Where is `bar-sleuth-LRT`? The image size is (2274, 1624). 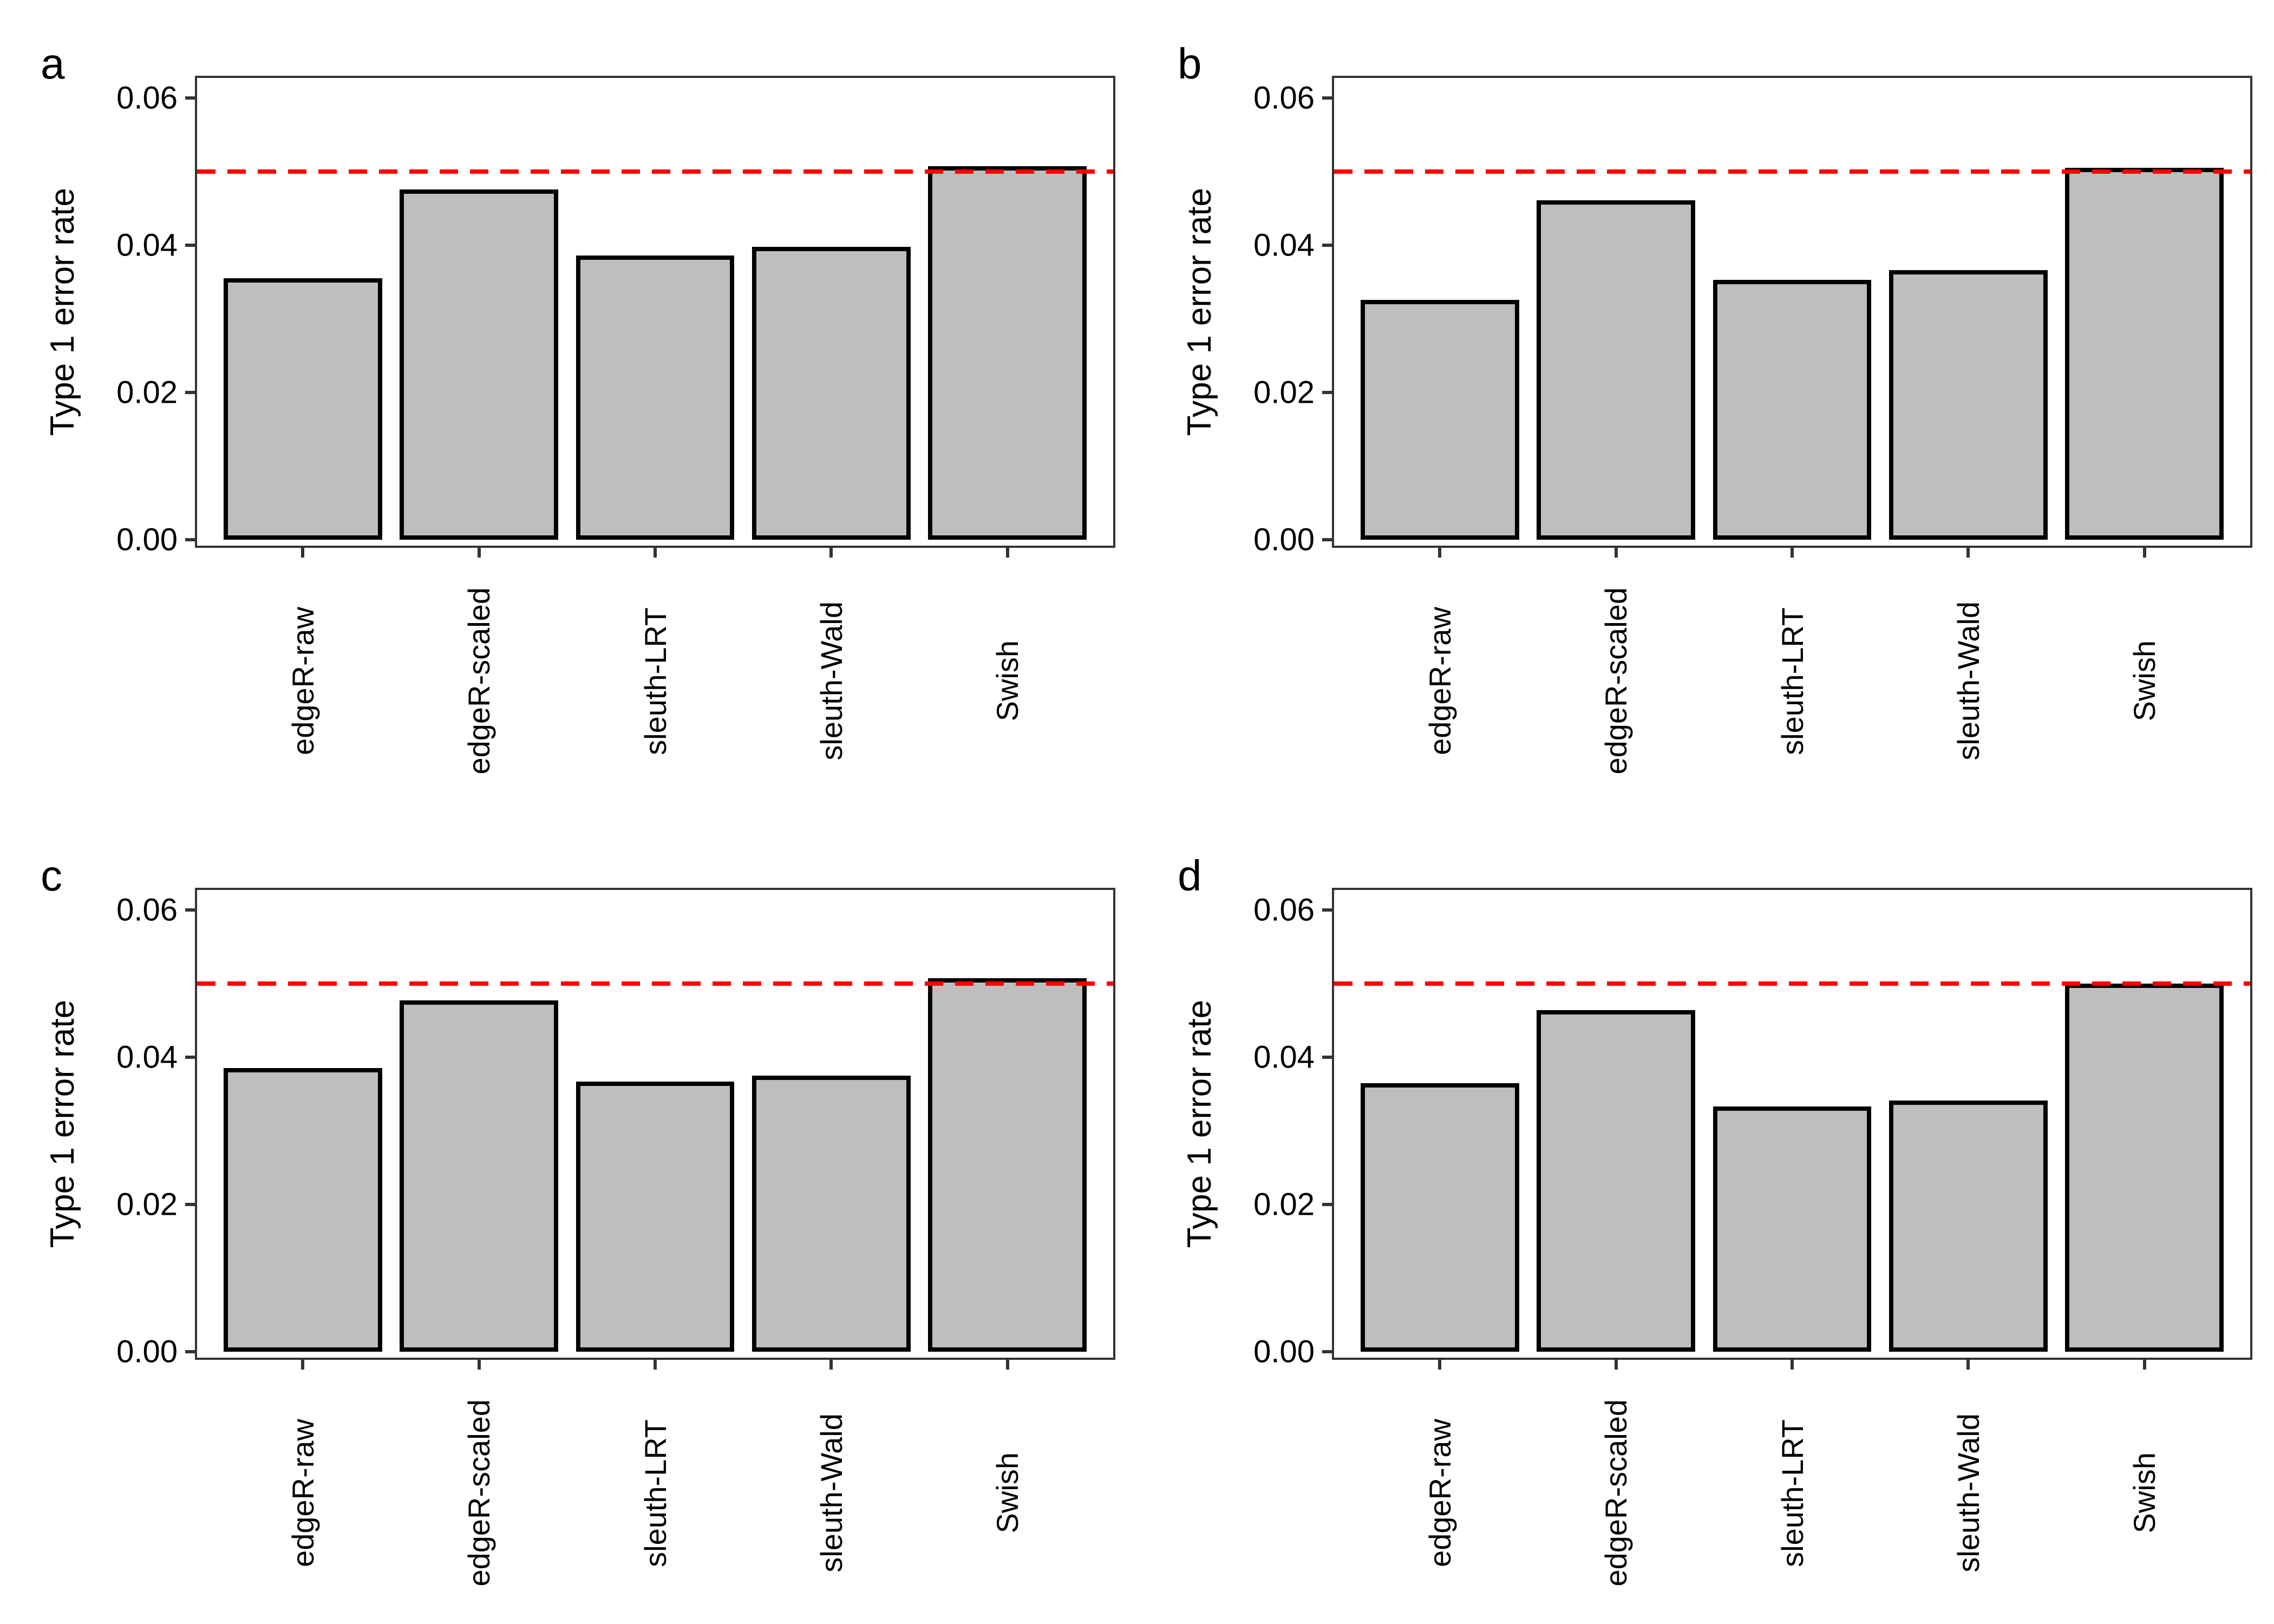
bar-sleuth-LRT is located at coordinates (1793, 1229).